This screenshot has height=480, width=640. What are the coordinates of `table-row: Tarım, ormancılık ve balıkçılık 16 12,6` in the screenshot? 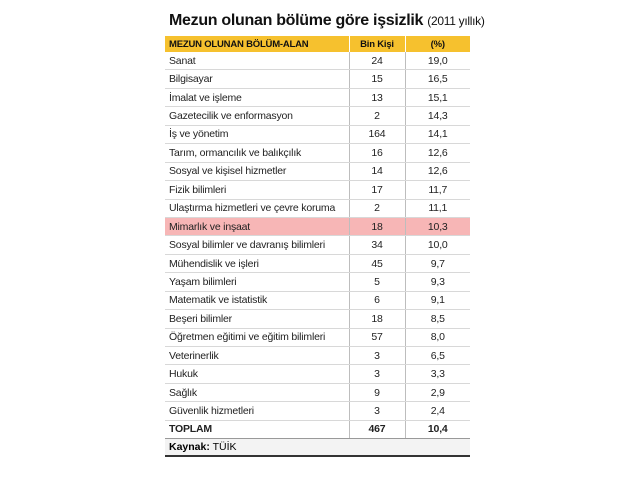 It's located at (317, 153).